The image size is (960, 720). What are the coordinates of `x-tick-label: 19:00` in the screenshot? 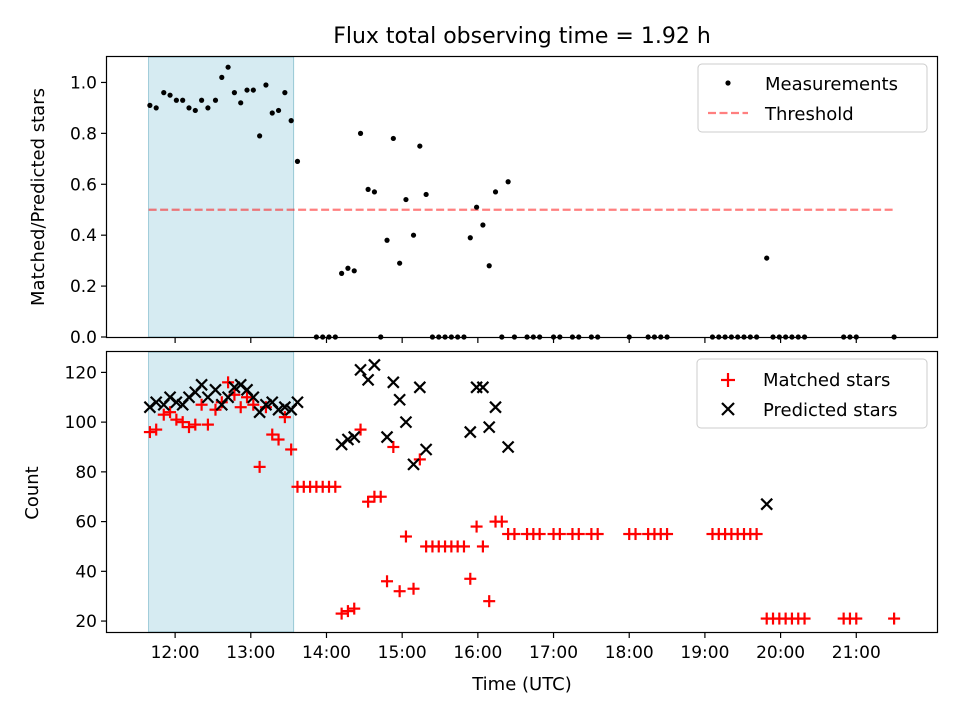 It's located at (704, 653).